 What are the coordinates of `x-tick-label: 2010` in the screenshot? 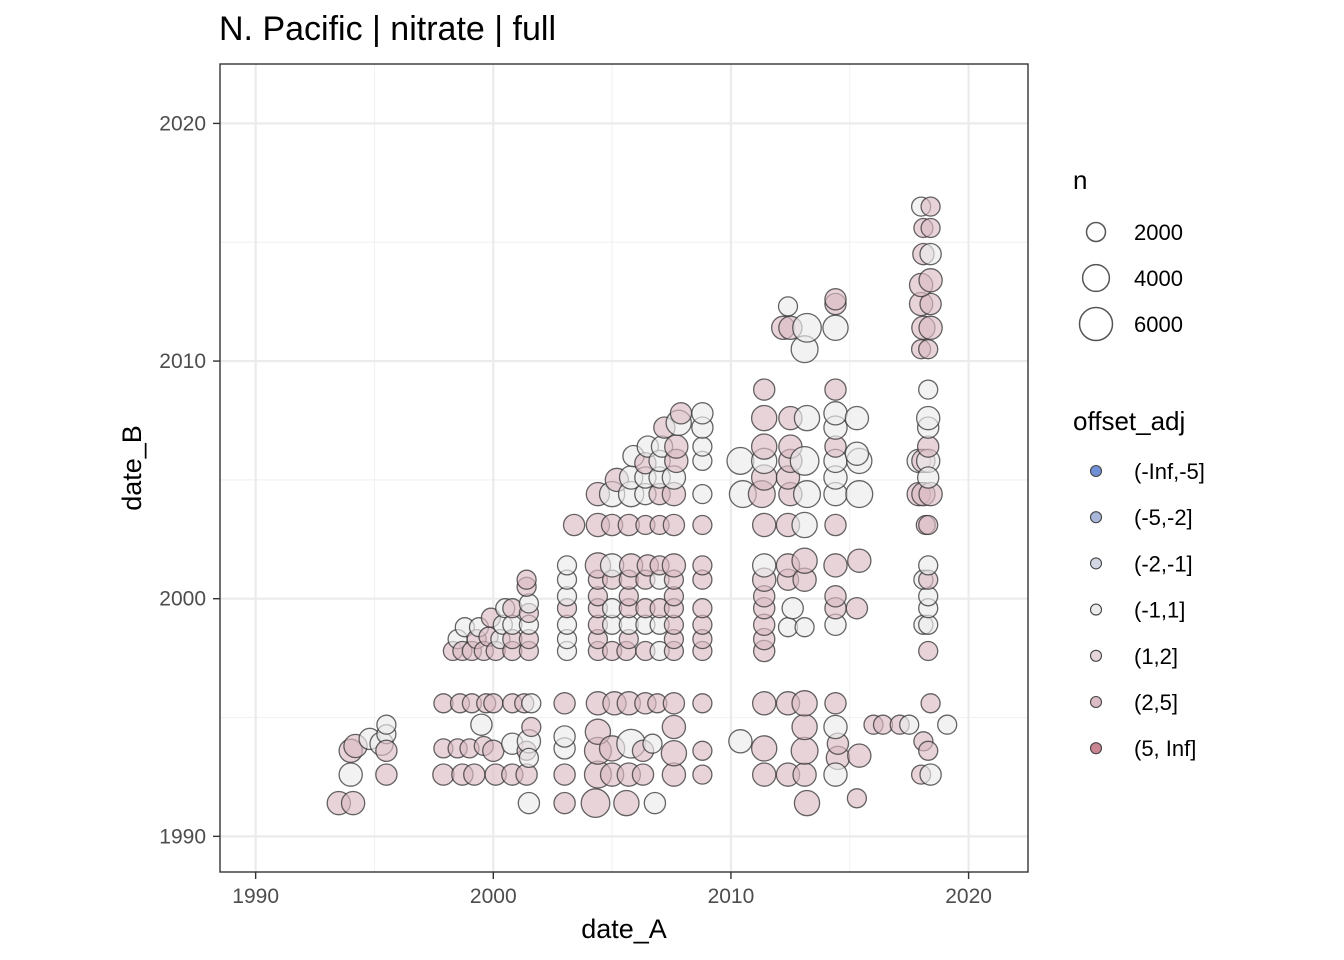 It's located at (731, 896).